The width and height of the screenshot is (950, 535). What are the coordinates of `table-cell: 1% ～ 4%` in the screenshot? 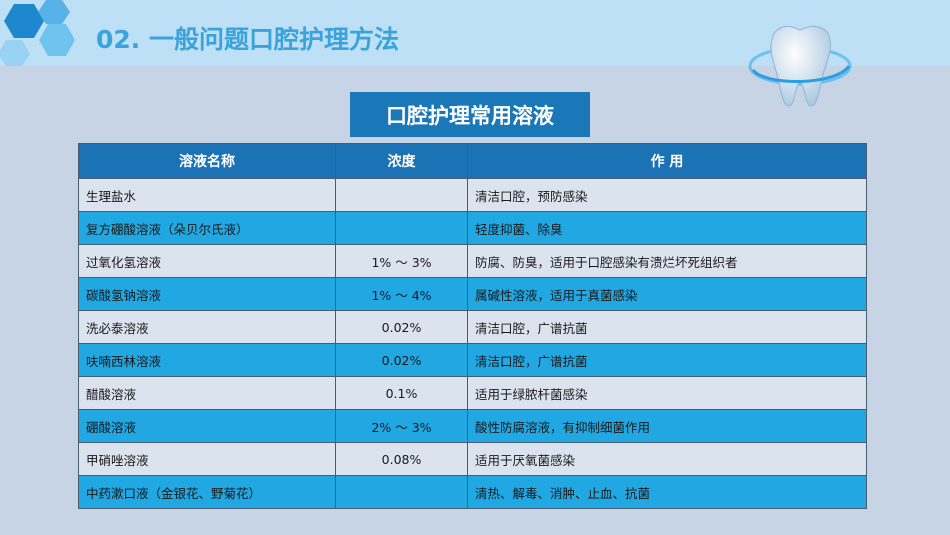 It's located at (401, 294).